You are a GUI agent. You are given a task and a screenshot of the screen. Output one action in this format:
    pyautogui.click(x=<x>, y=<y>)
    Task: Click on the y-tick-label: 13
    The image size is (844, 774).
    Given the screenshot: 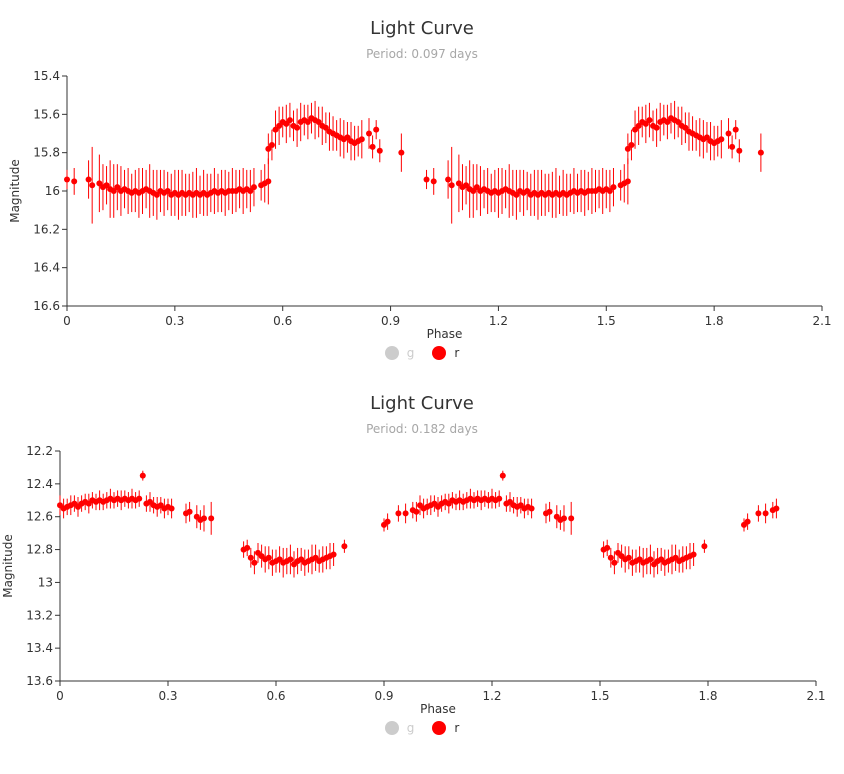 What is the action you would take?
    pyautogui.click(x=45, y=582)
    